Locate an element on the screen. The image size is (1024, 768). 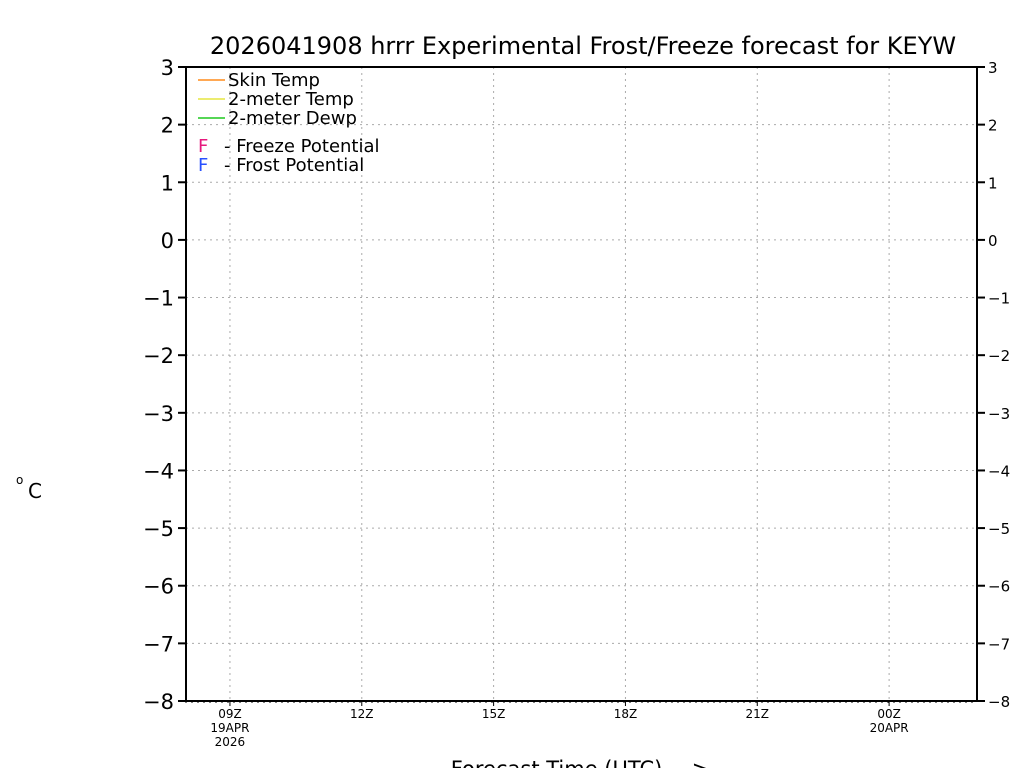
x-axis-label: Forecast Time (UTC) ---> is located at coordinates (580, 762).